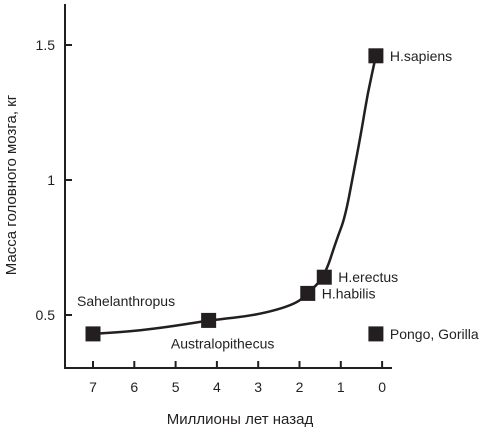 The height and width of the screenshot is (432, 495). What do you see at coordinates (51, 180) in the screenshot?
I see `y-tick-label: 1` at bounding box center [51, 180].